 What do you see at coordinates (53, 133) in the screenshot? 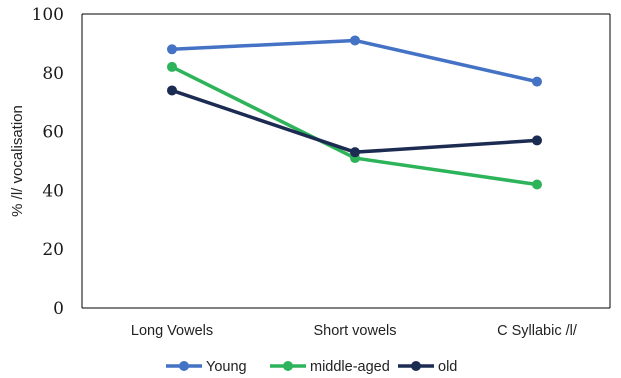
I see `y-tick-label: 60` at bounding box center [53, 133].